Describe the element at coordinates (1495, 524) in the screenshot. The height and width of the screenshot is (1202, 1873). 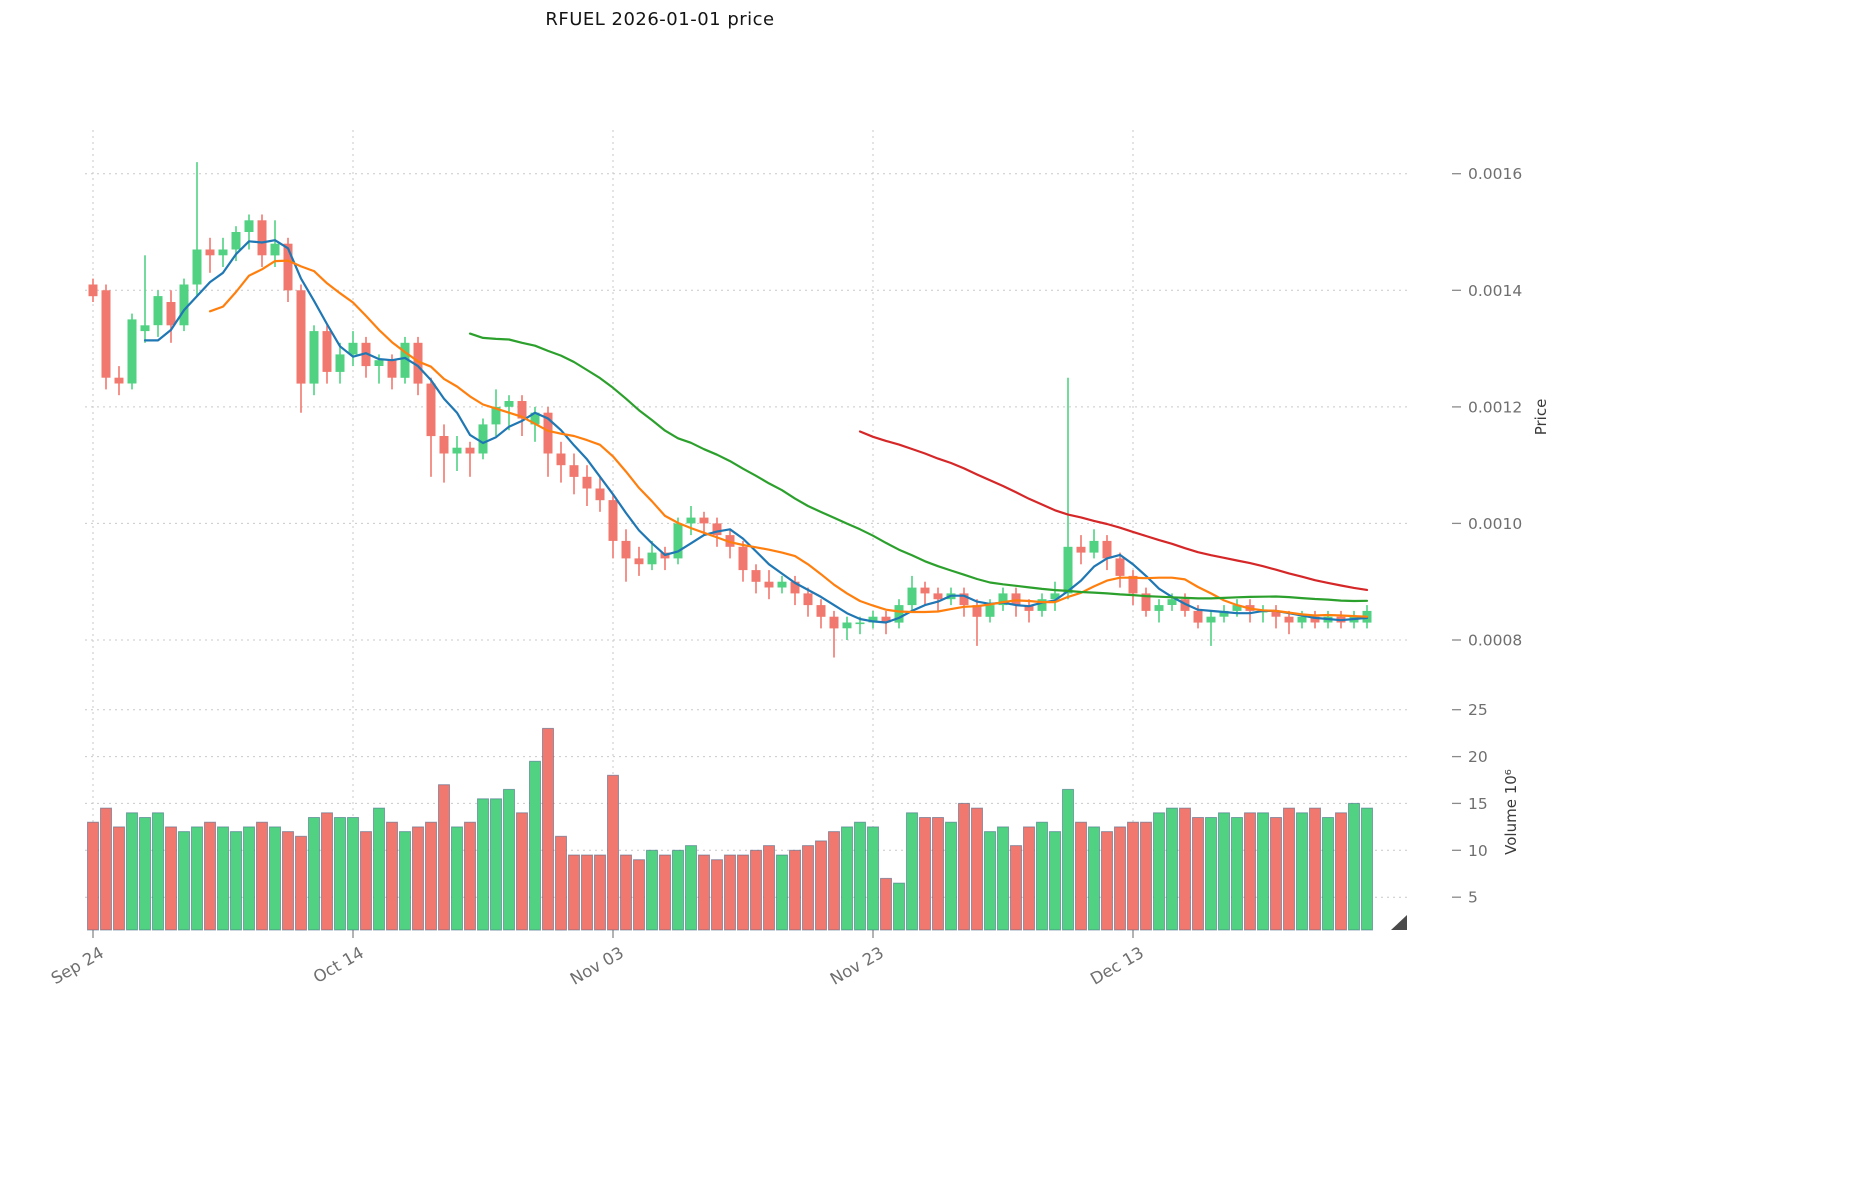
I see `price-tick-label: 0.0010` at that location.